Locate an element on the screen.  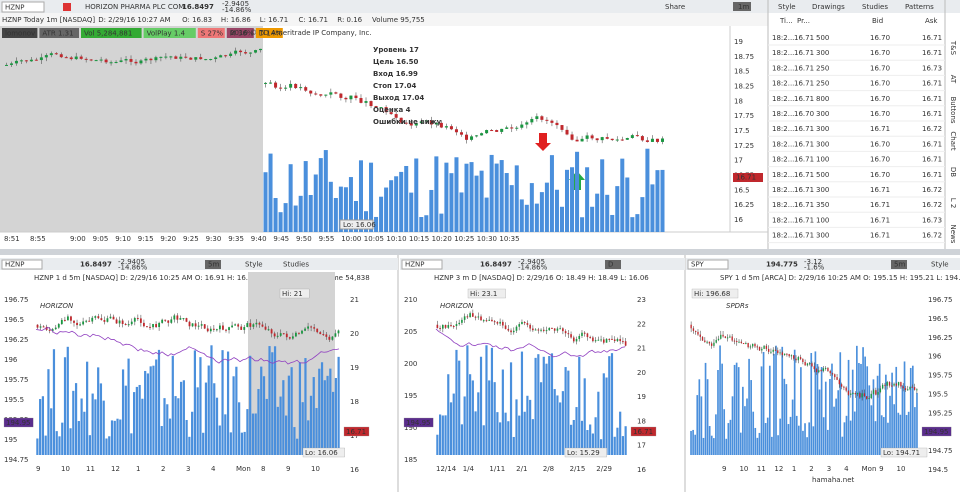
side-tab: AT is located at coordinates (953, 79).